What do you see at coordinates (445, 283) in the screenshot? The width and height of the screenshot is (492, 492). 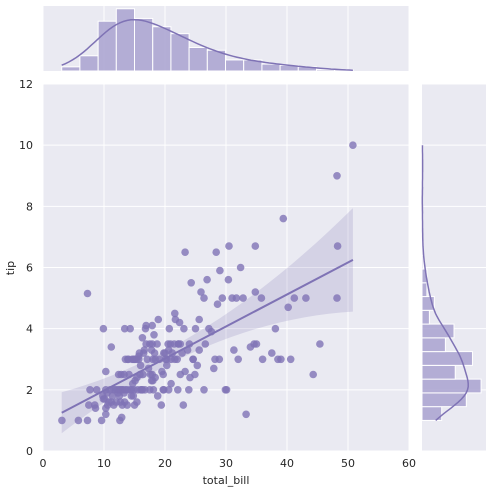 I see `right-kde-curve` at bounding box center [445, 283].